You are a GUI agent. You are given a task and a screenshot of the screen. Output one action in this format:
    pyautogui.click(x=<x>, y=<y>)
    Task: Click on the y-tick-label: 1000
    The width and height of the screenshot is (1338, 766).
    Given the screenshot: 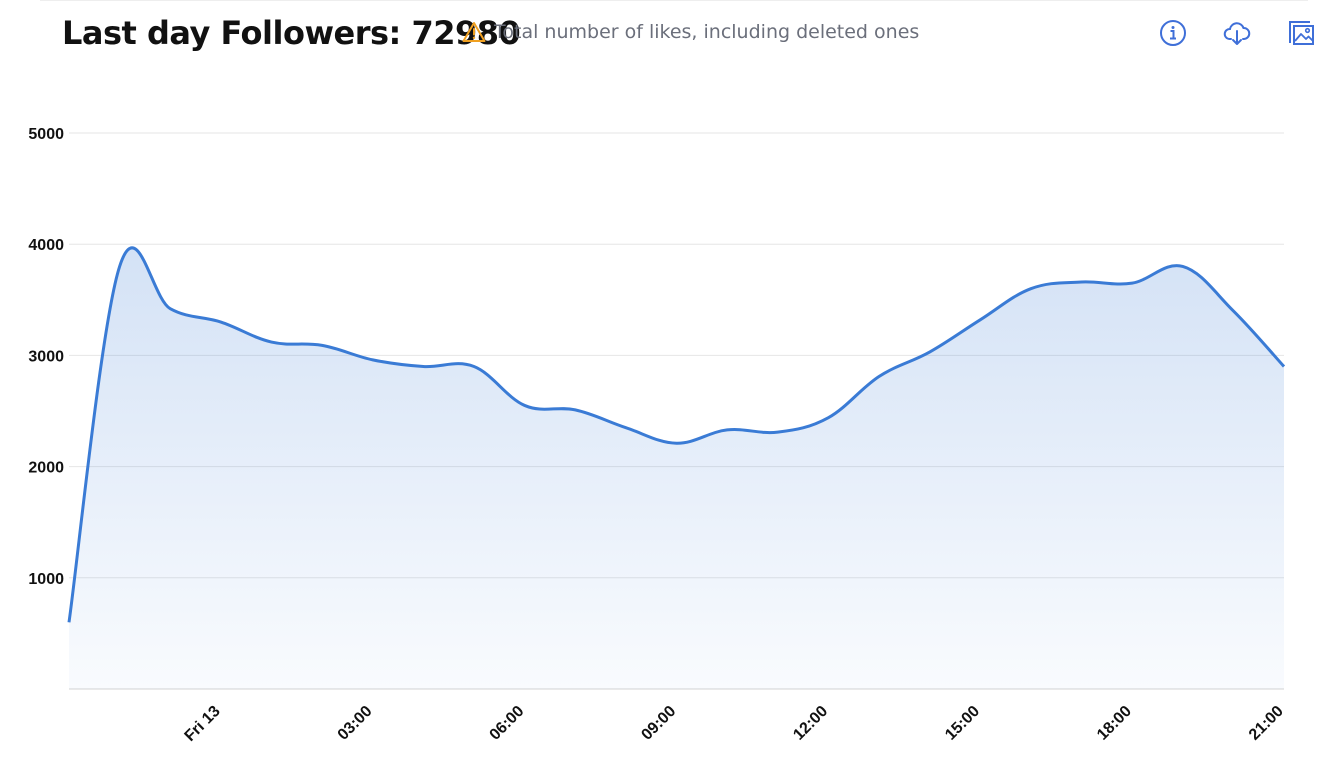 What is the action you would take?
    pyautogui.click(x=46, y=579)
    